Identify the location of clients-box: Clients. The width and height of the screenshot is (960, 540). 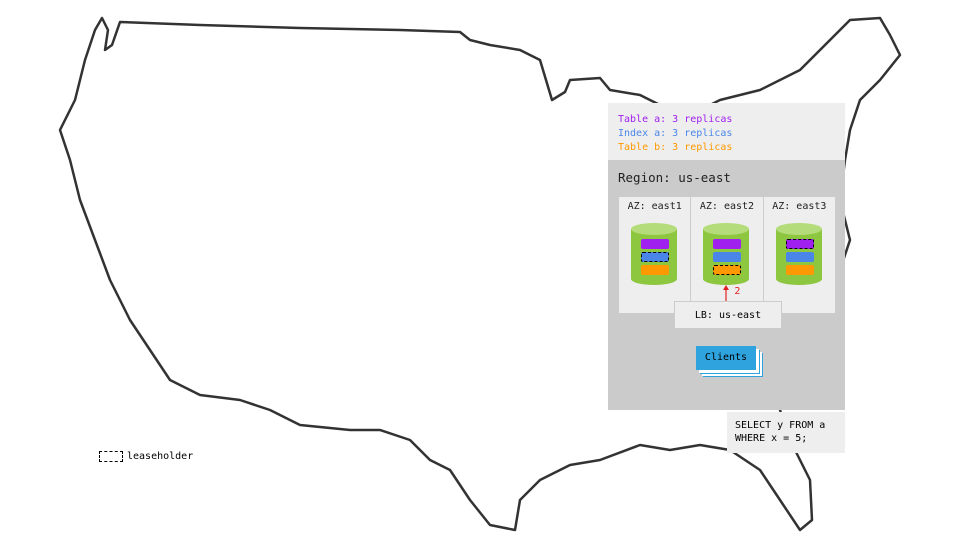
(726, 358).